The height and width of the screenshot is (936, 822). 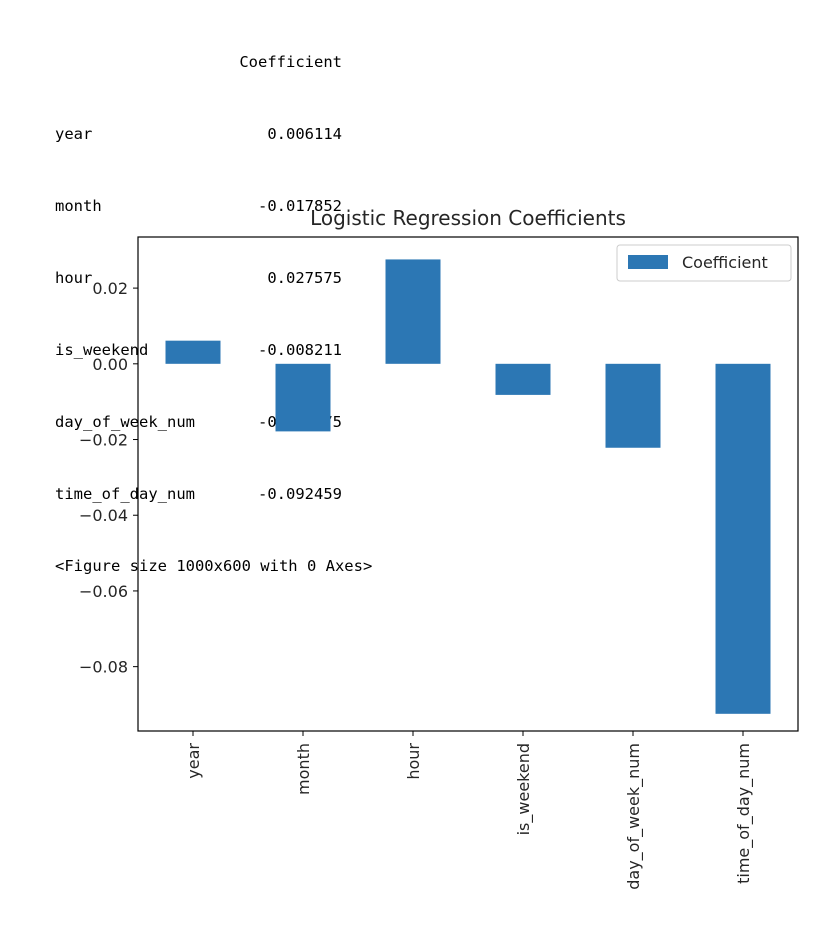 I want to click on y-tick-label: −0.08, so click(x=103, y=667).